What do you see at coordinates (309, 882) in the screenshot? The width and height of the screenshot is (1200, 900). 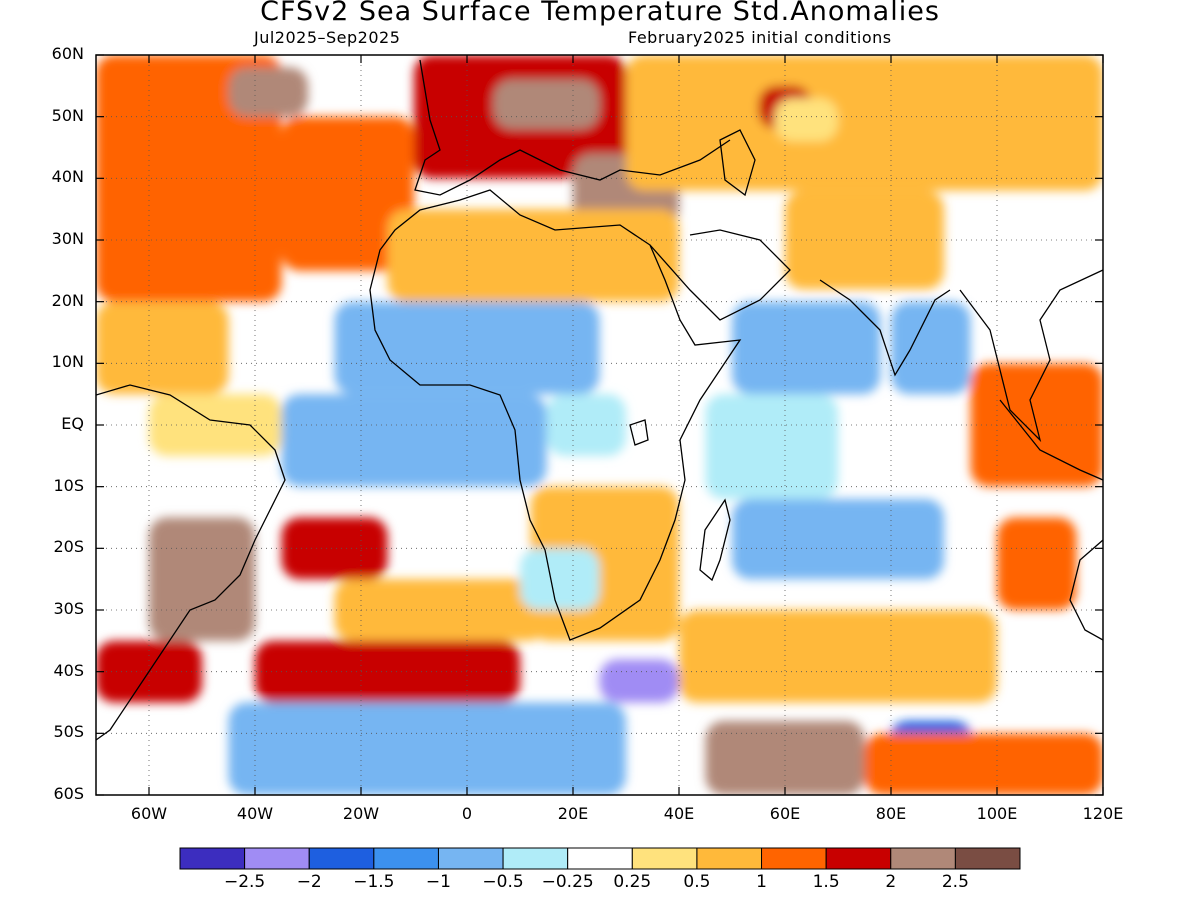 I see `colorbar-label-1: −2` at bounding box center [309, 882].